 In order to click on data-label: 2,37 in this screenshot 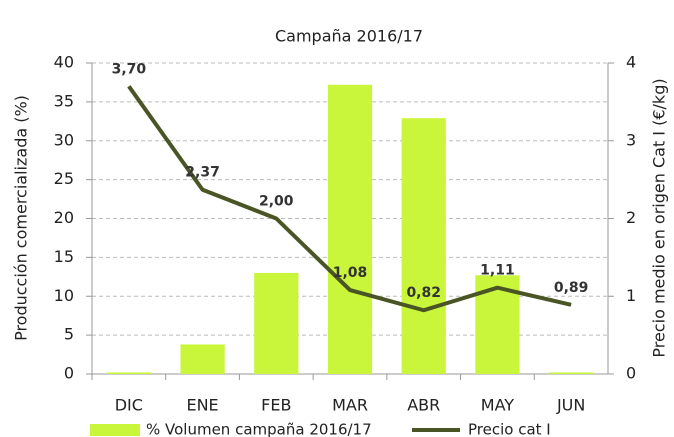, I will do `click(202, 173)`.